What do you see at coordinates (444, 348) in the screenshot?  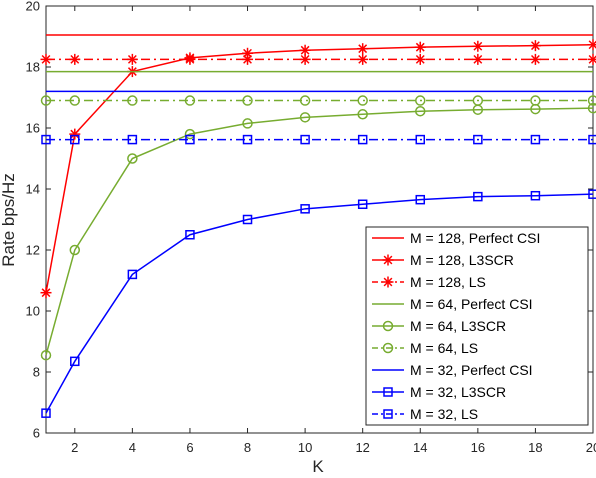 I see `legend-label-5: M = 64, LS` at bounding box center [444, 348].